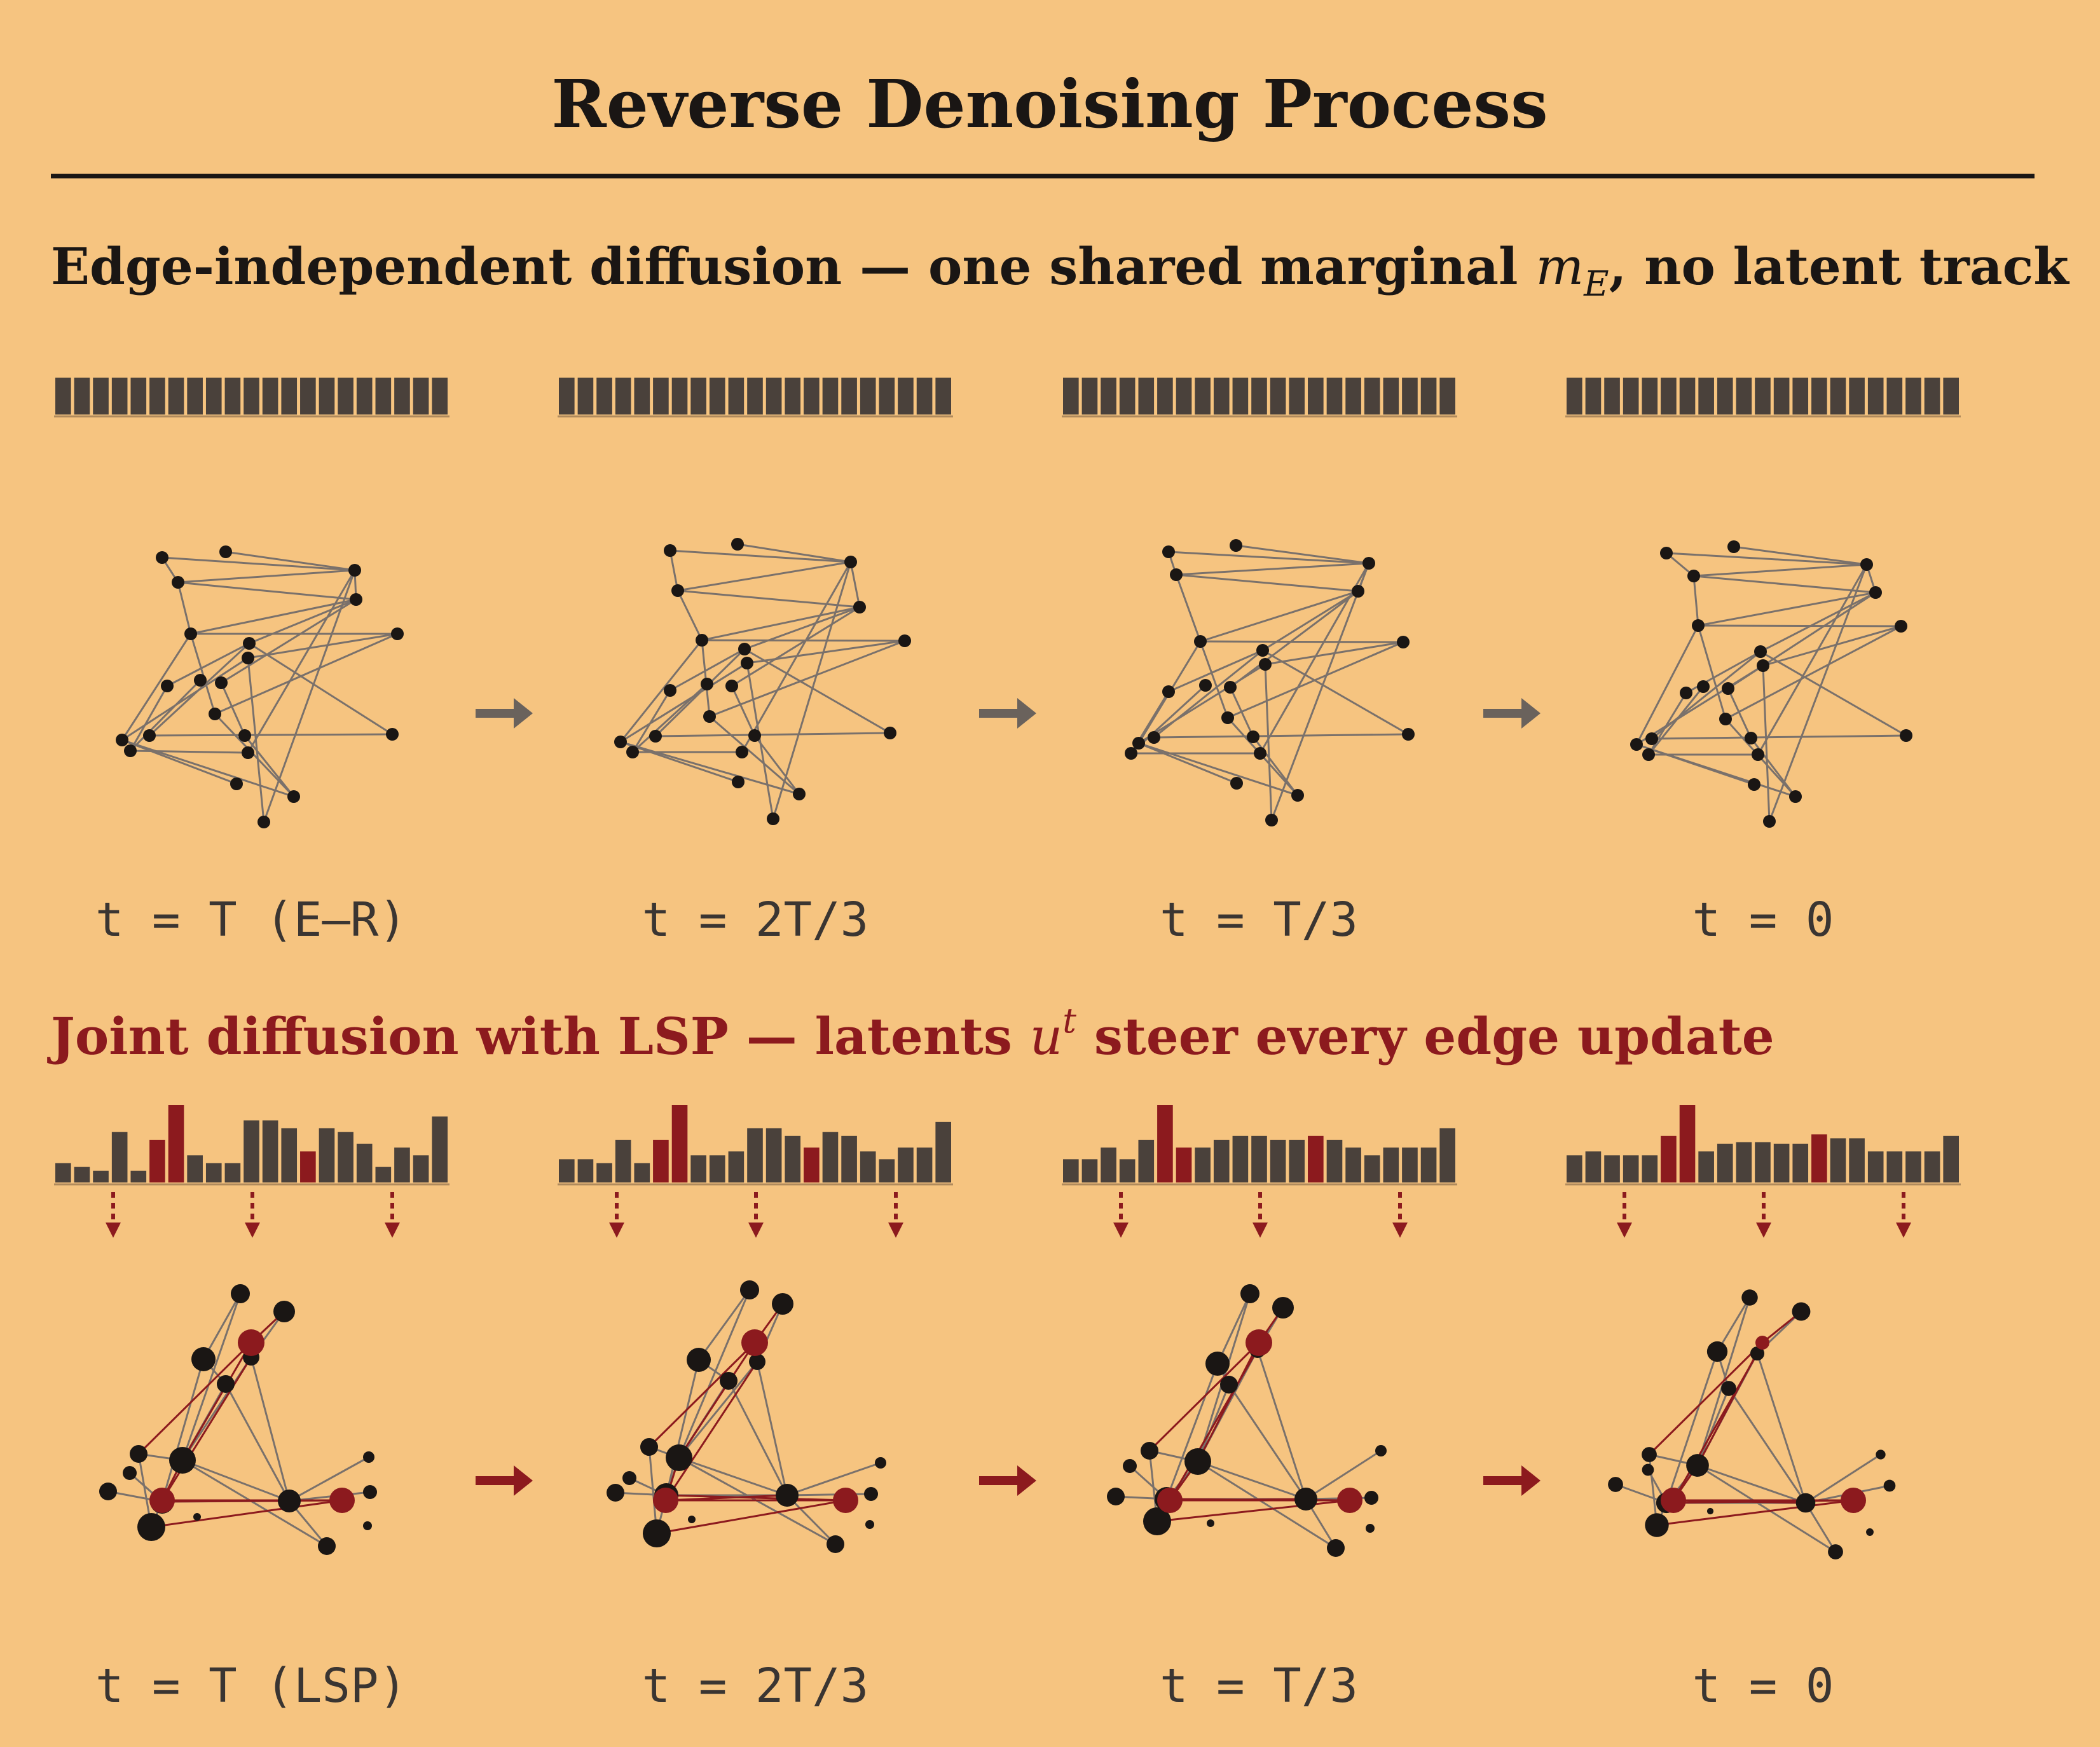 The image size is (2100, 1747). I want to click on row2-label-4: t = 0, so click(1763, 1686).